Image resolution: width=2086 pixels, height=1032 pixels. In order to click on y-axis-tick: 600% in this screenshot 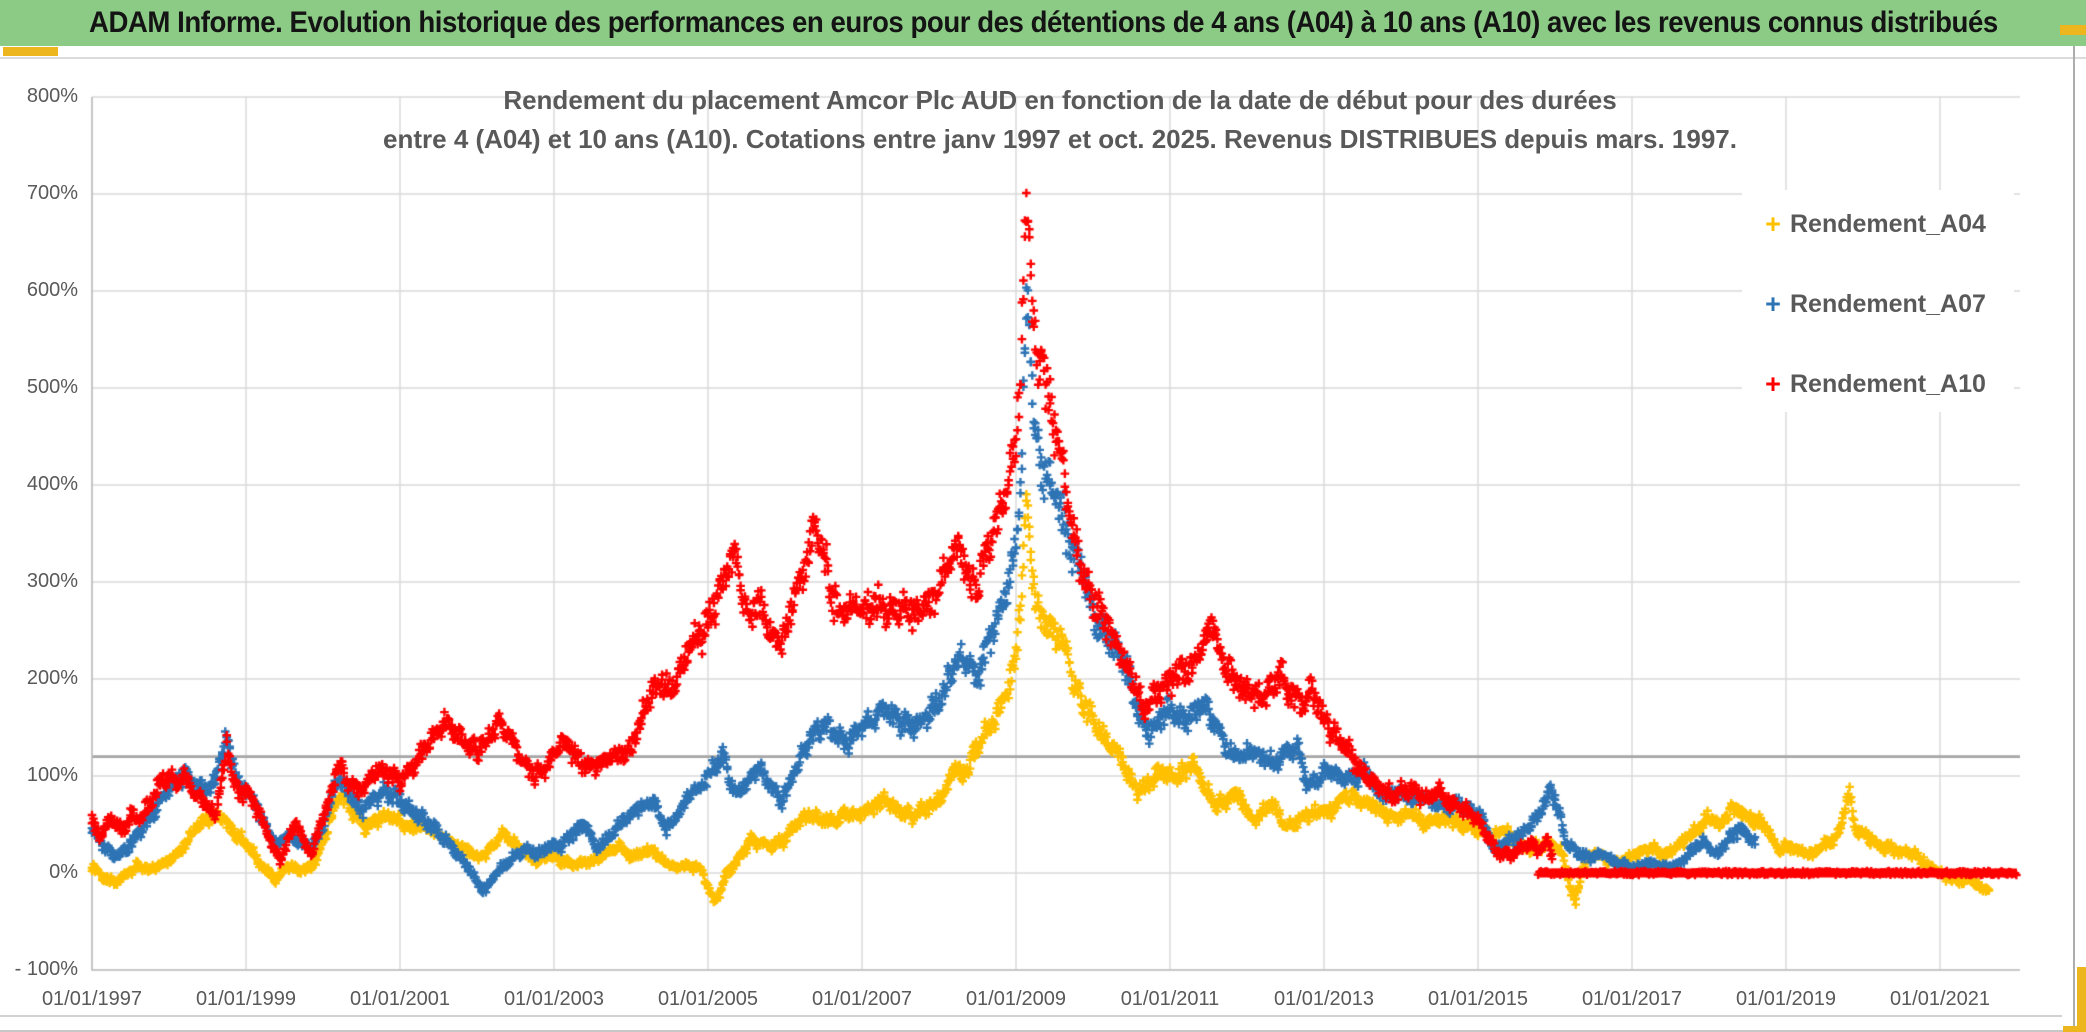, I will do `click(52, 290)`.